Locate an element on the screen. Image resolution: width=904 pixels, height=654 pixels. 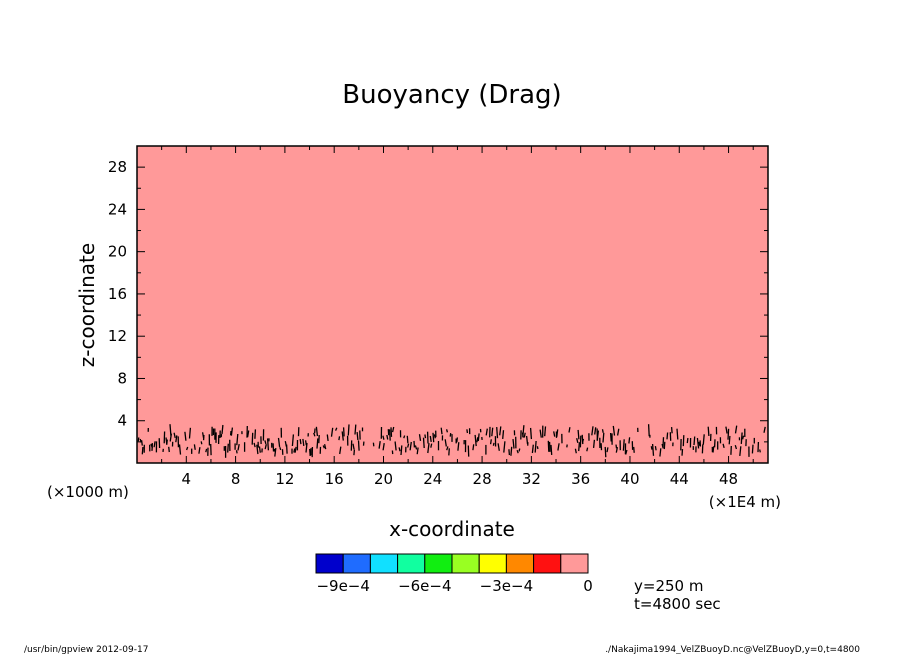
y-tick-label: 4 is located at coordinates (122, 421).